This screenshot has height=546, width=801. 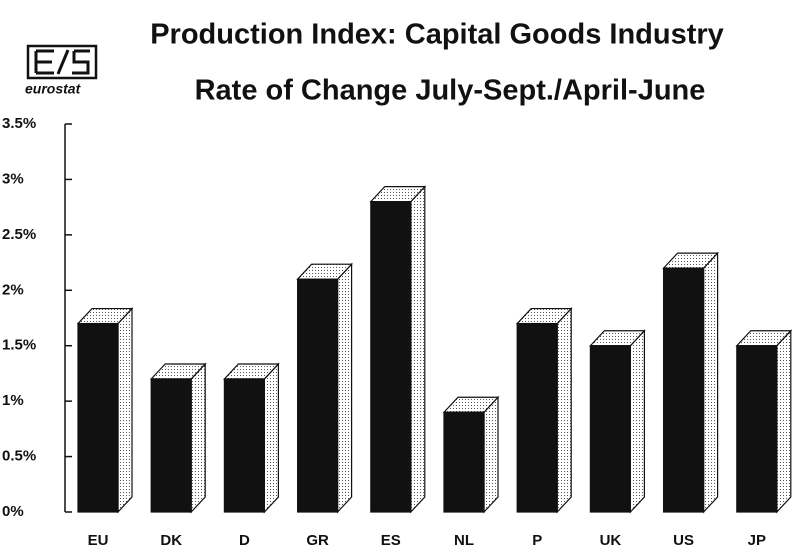 I want to click on x-tick-label: JP, so click(x=757, y=539).